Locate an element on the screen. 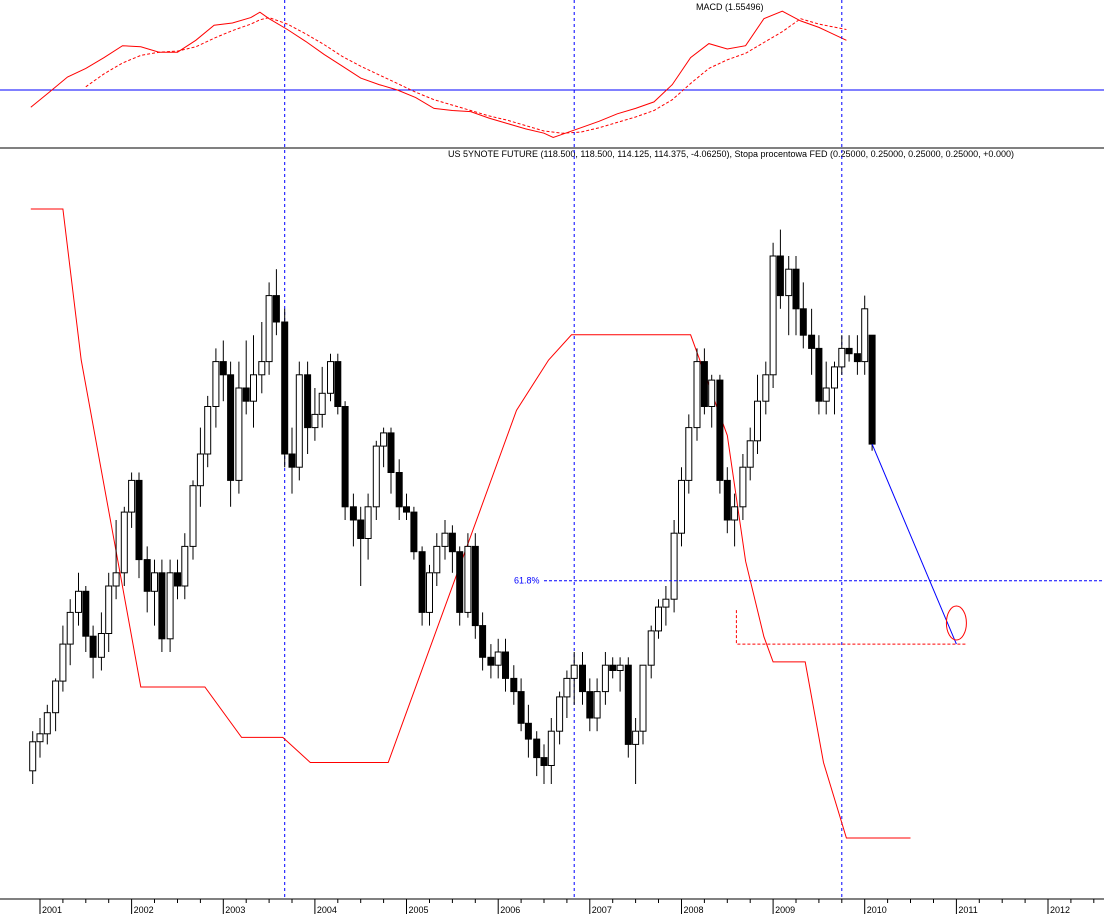 The image size is (1104, 916). x-tick-label: 2011 is located at coordinates (967, 910).